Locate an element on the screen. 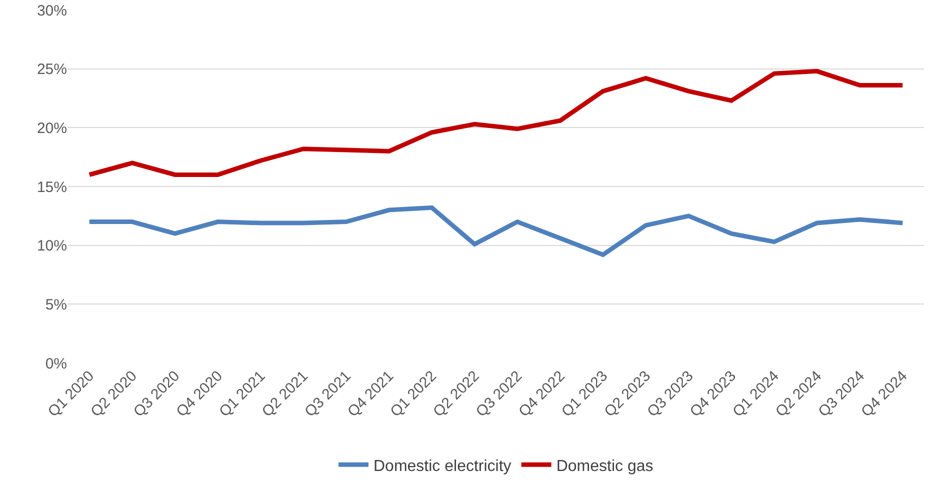 The image size is (936, 492). y-tick-label: 5% is located at coordinates (56, 305).